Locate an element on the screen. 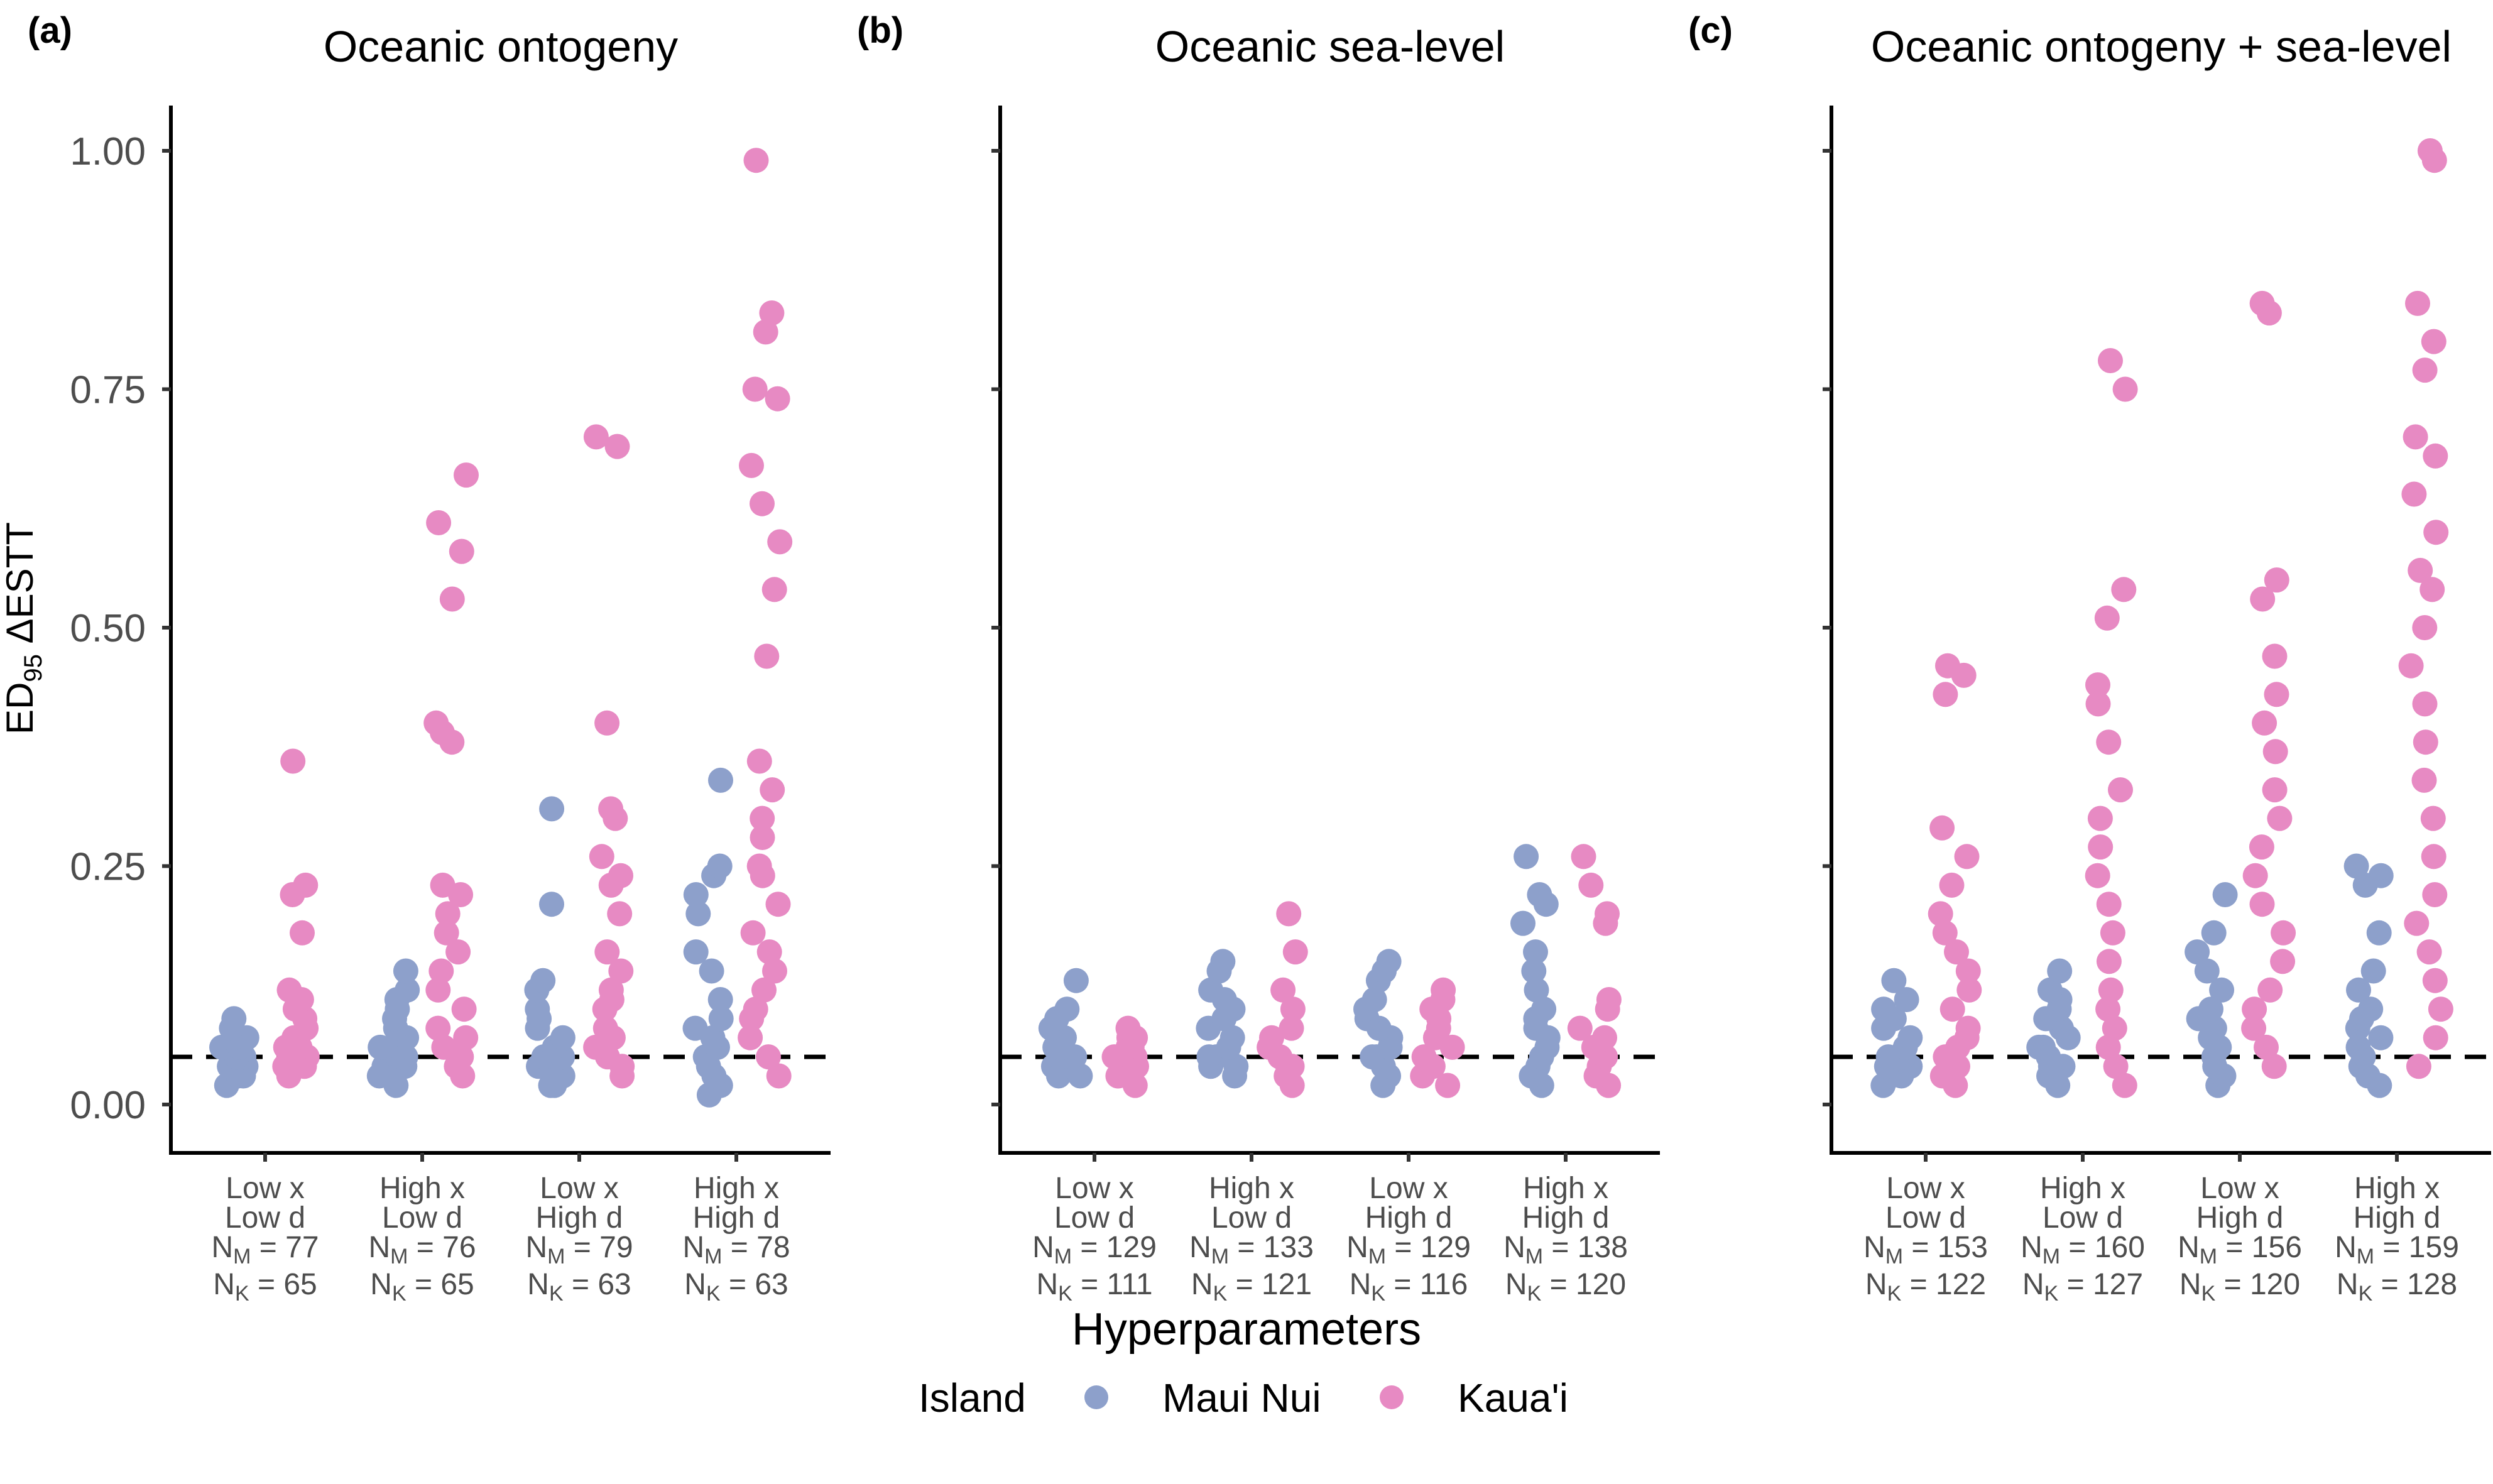 Image resolution: width=2493 pixels, height=1484 pixels. x-tick-label-n-kauai: NK = 65 is located at coordinates (265, 1287).